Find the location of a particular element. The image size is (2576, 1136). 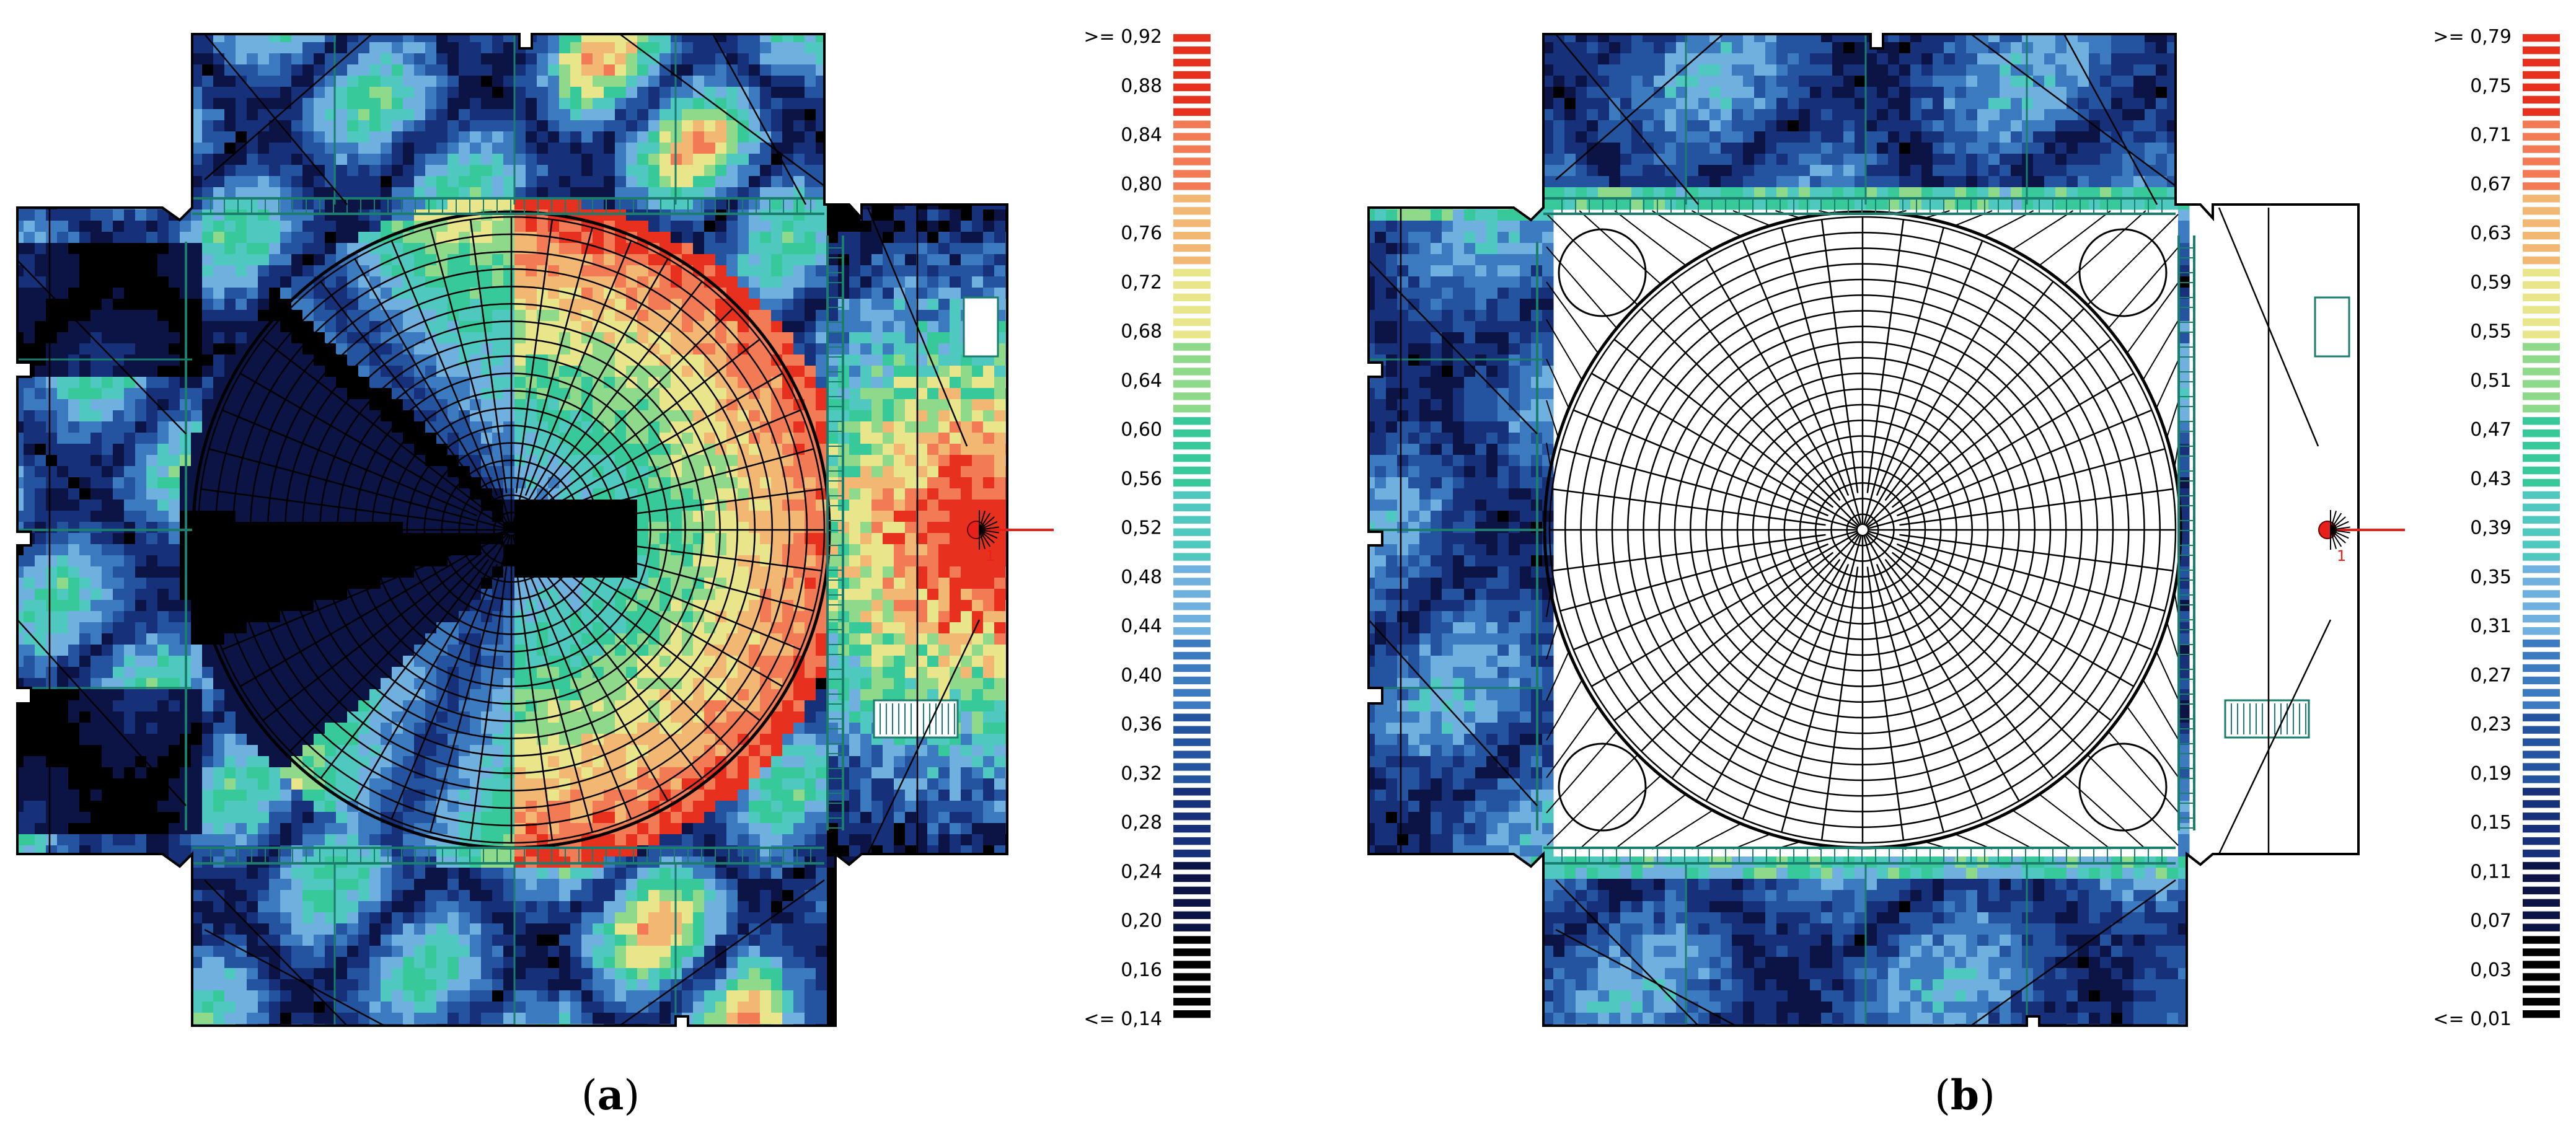

legend-tick-label: 0,28 is located at coordinates (1141, 823).